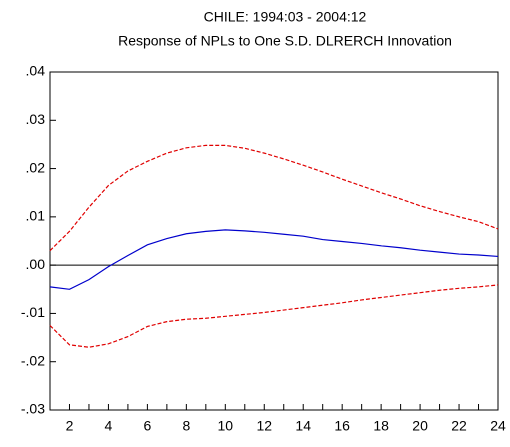 Image resolution: width=510 pixels, height=447 pixels. Describe the element at coordinates (36, 119) in the screenshot. I see `y-tick-label: .03` at that location.